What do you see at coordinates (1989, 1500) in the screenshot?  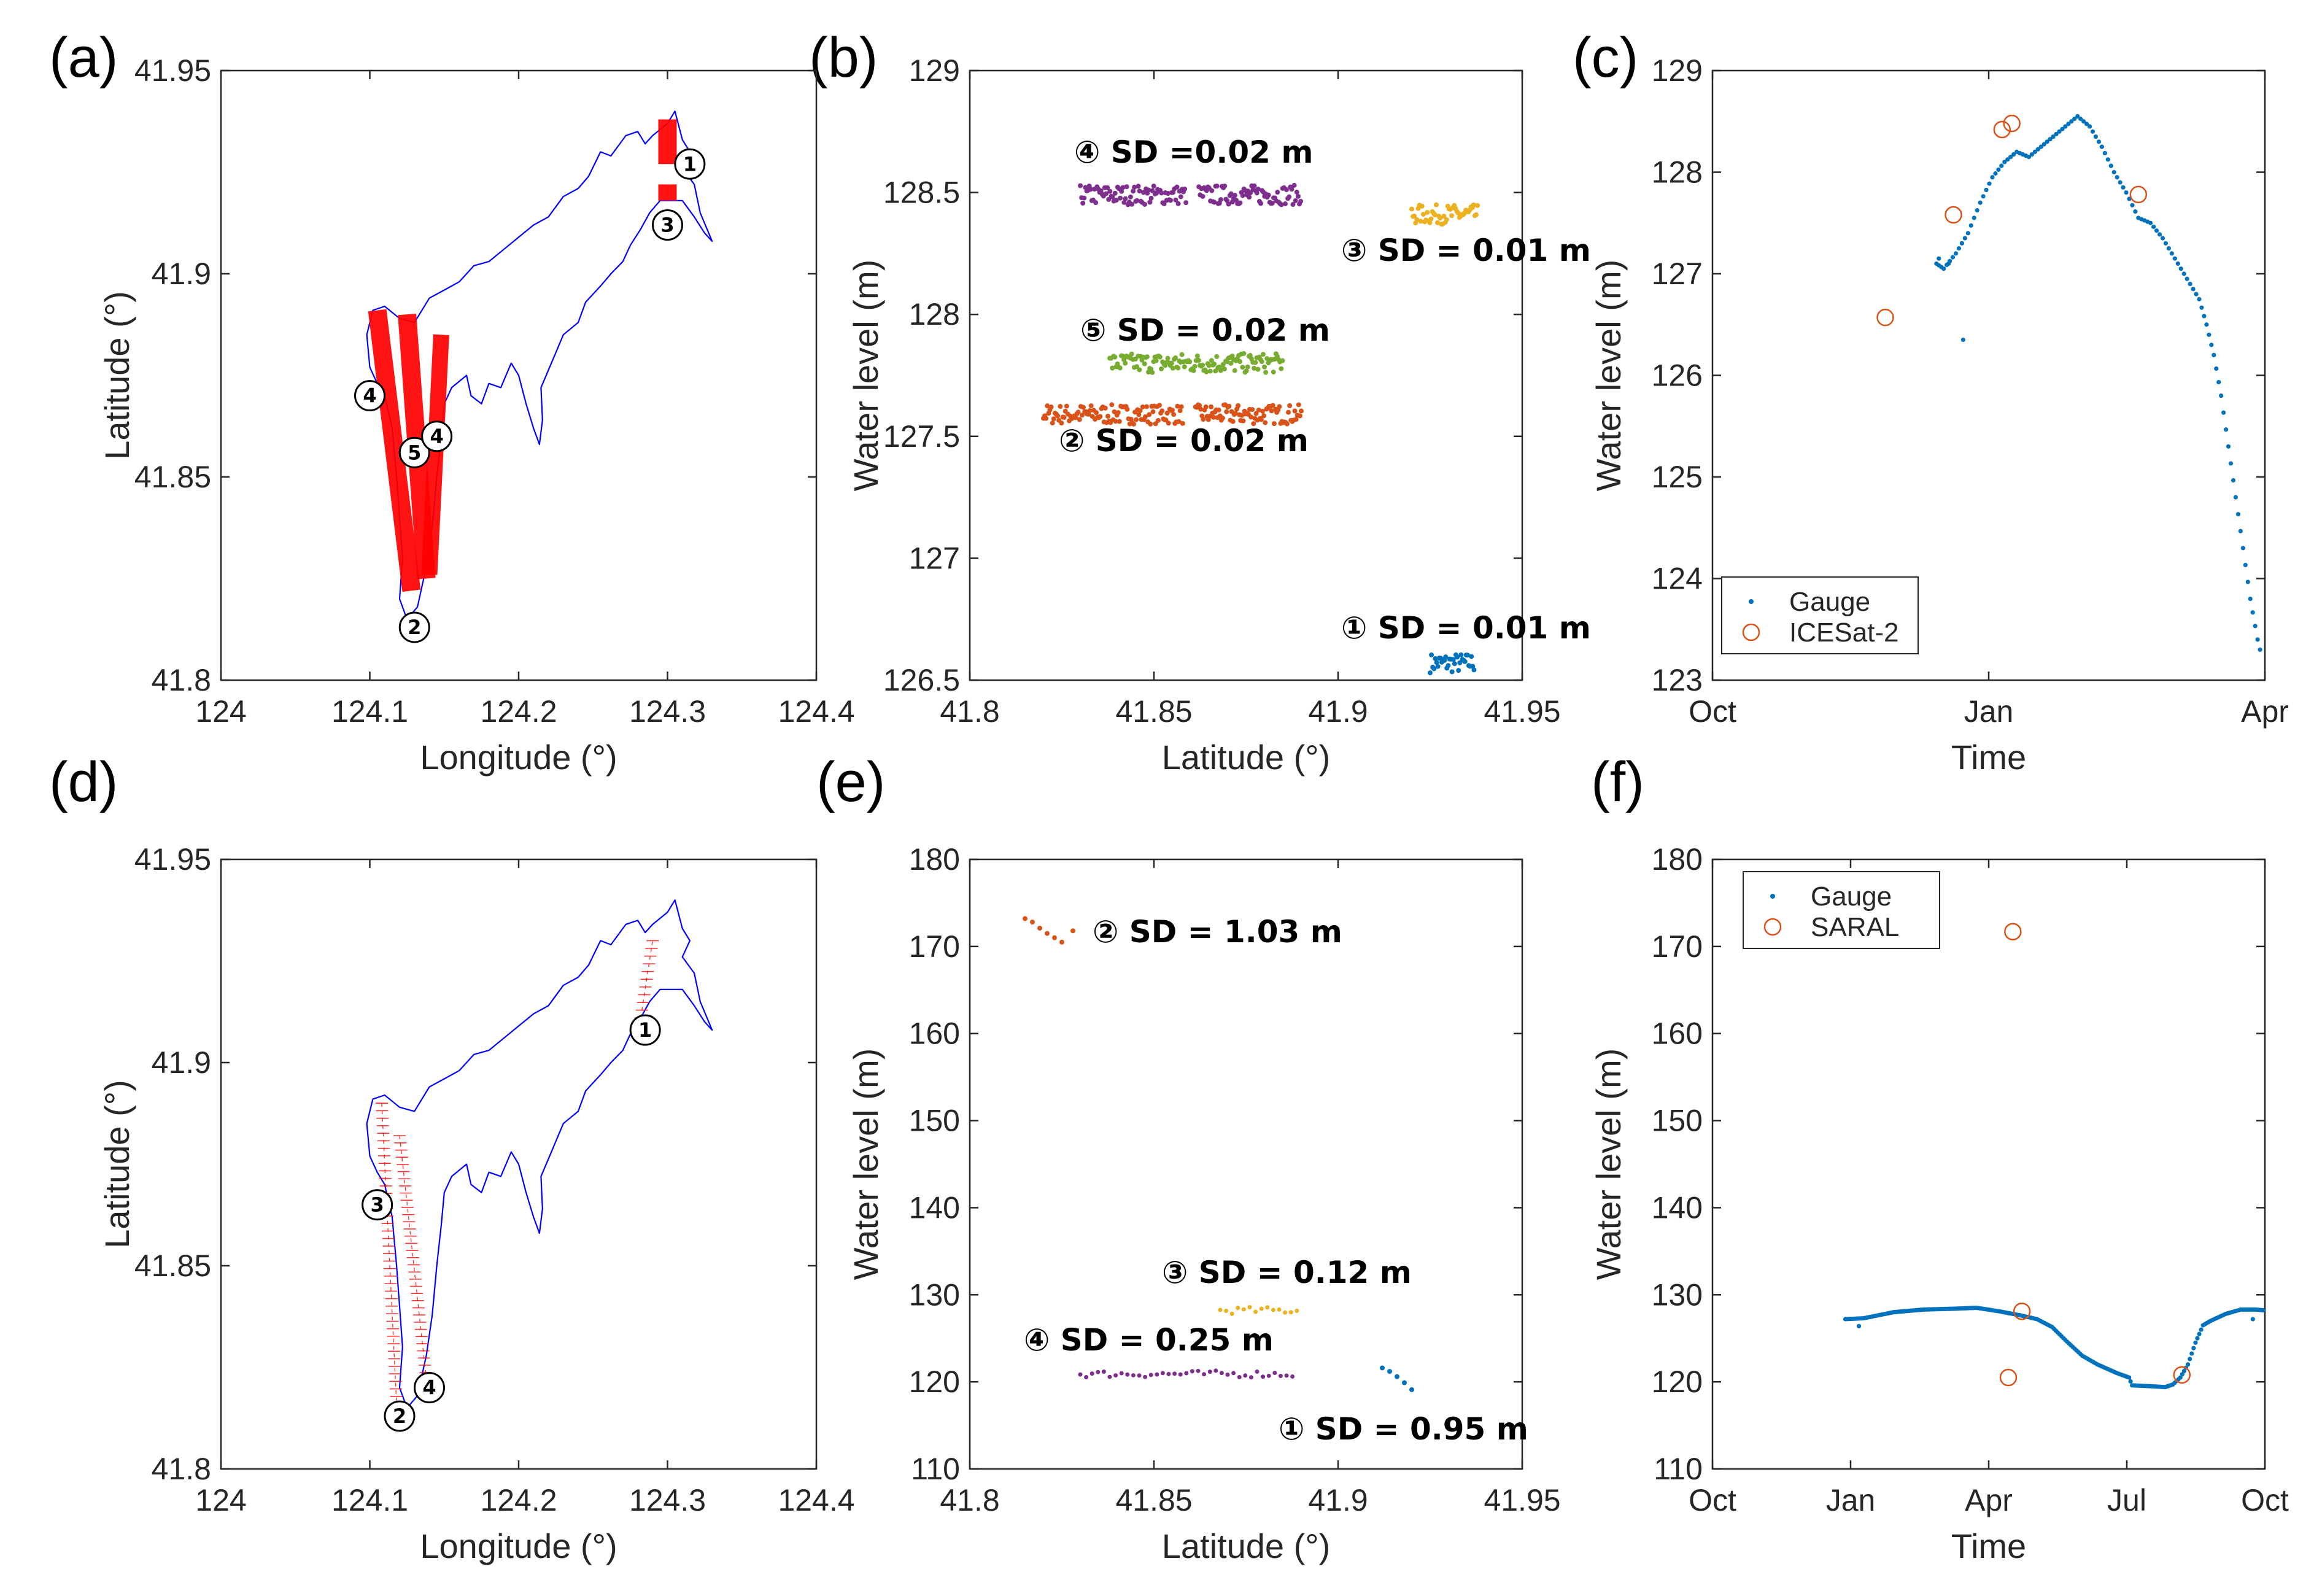 I see `x-tick-label: Apr` at bounding box center [1989, 1500].